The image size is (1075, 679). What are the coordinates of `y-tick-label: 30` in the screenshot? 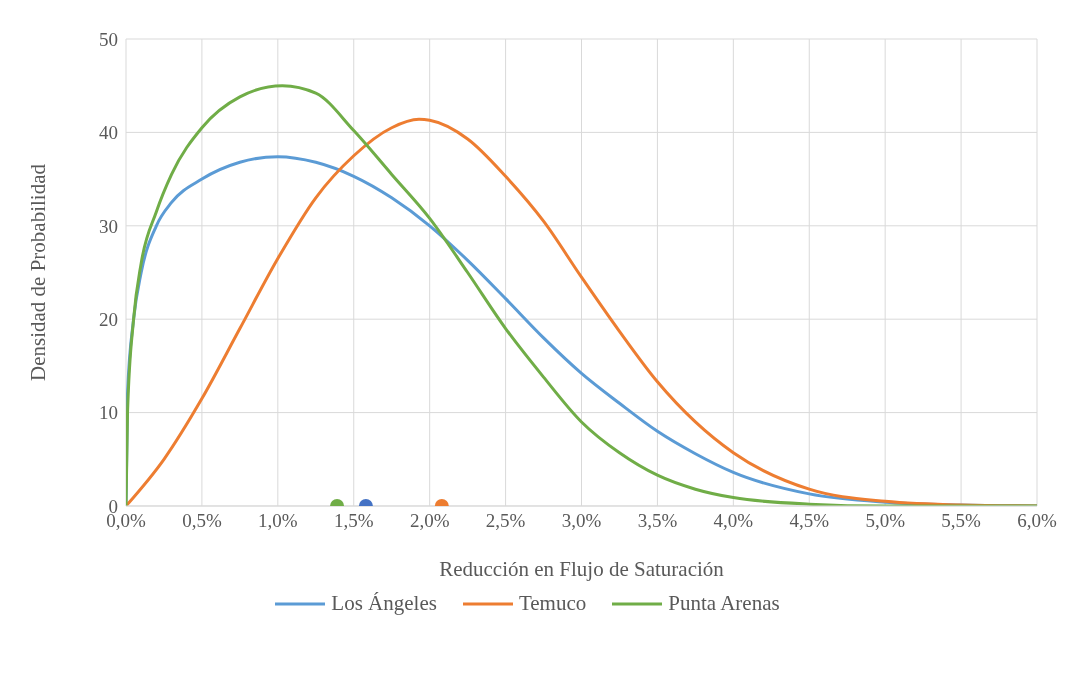 It's located at (108, 226).